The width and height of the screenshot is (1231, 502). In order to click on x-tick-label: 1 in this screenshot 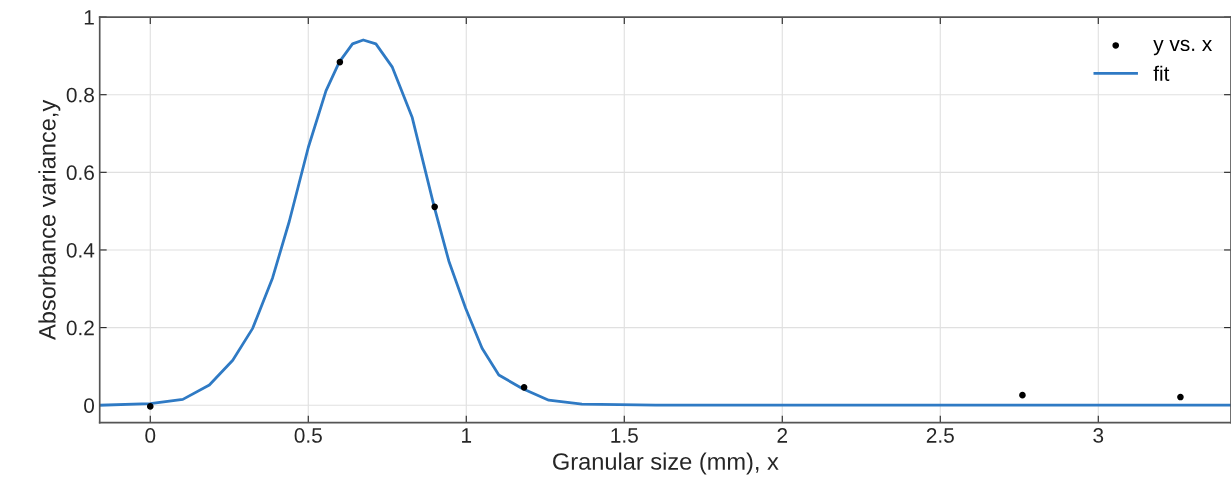, I will do `click(467, 435)`.